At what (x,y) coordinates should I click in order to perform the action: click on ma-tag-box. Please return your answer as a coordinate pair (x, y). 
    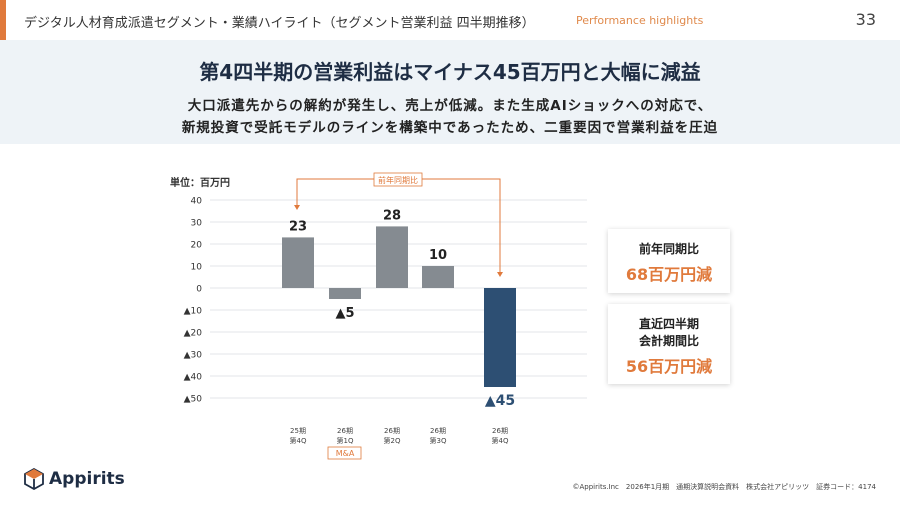
    Looking at the image, I should click on (344, 453).